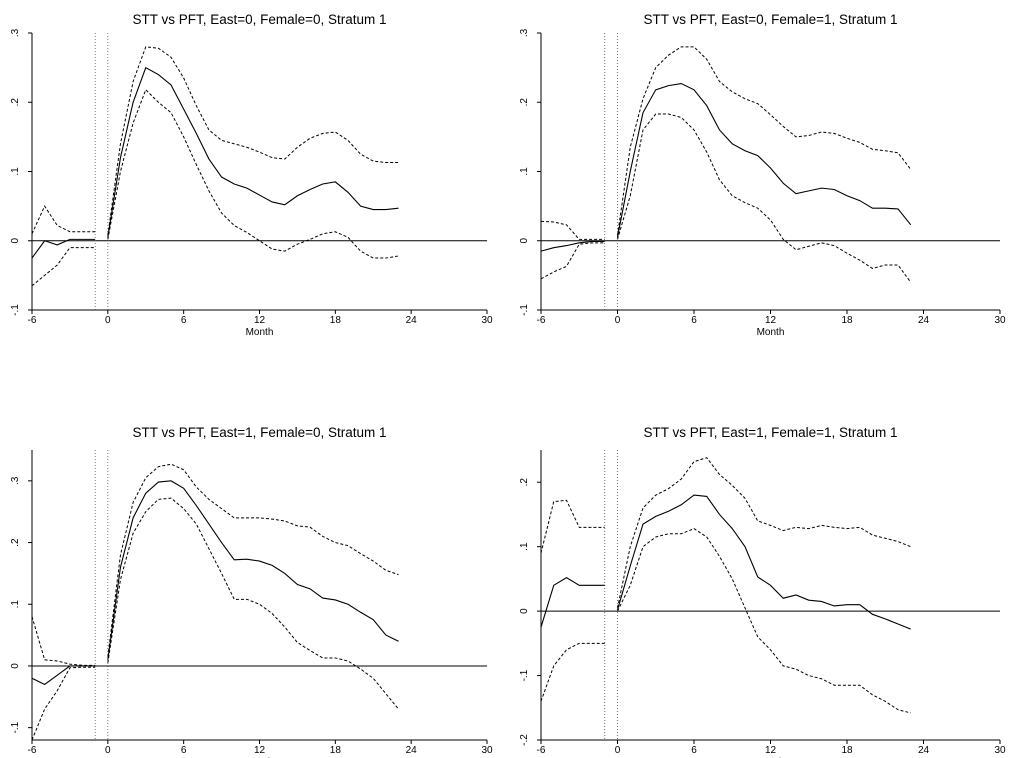 This screenshot has width=1009, height=758. What do you see at coordinates (618, 750) in the screenshot?
I see `chart-4-x-tick-label: 0` at bounding box center [618, 750].